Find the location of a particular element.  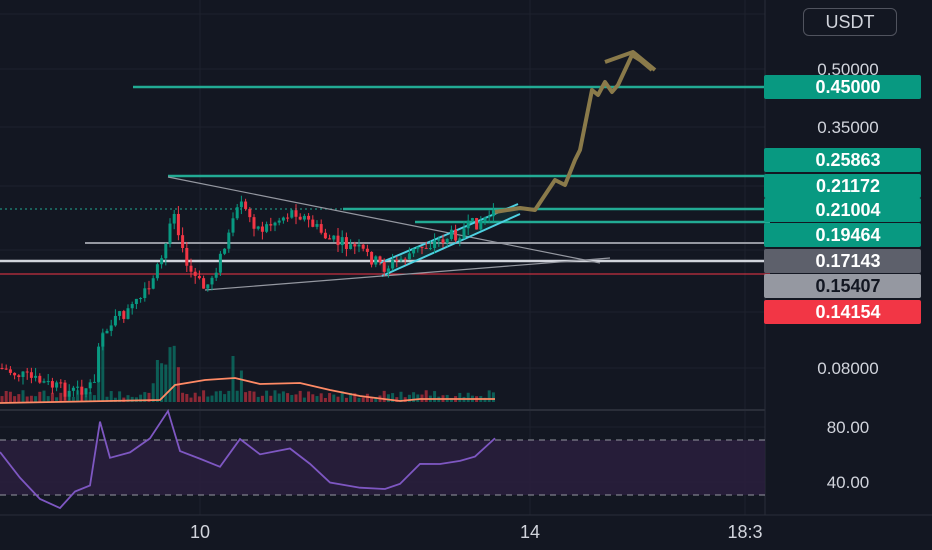

price-tag-label: 0.14154 is located at coordinates (847, 312).